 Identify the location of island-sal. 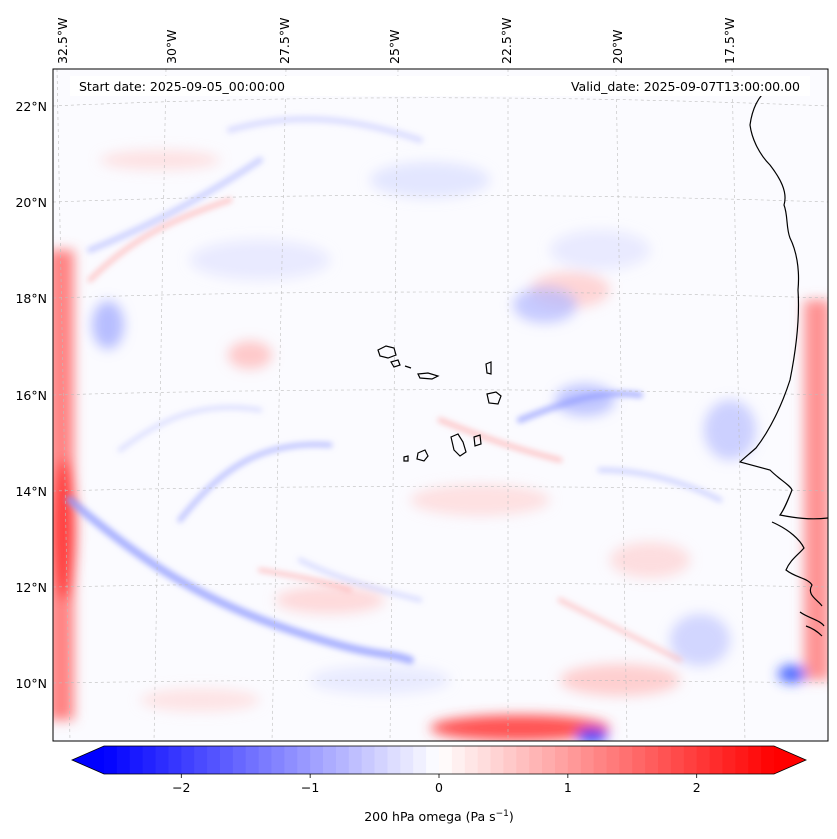
(488, 368).